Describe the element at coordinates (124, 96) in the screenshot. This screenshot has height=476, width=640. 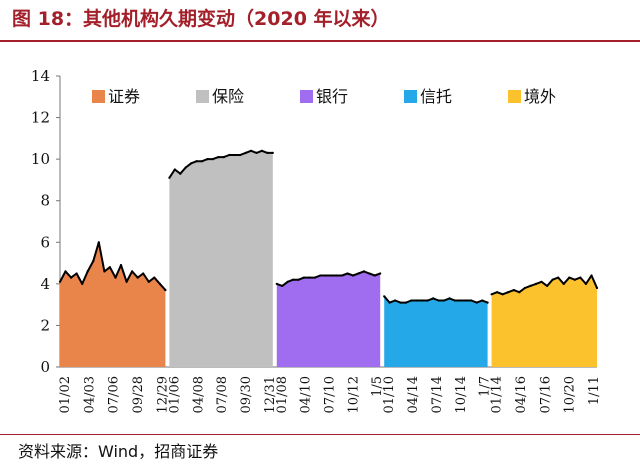
I see `legend-label-1: 证券` at that location.